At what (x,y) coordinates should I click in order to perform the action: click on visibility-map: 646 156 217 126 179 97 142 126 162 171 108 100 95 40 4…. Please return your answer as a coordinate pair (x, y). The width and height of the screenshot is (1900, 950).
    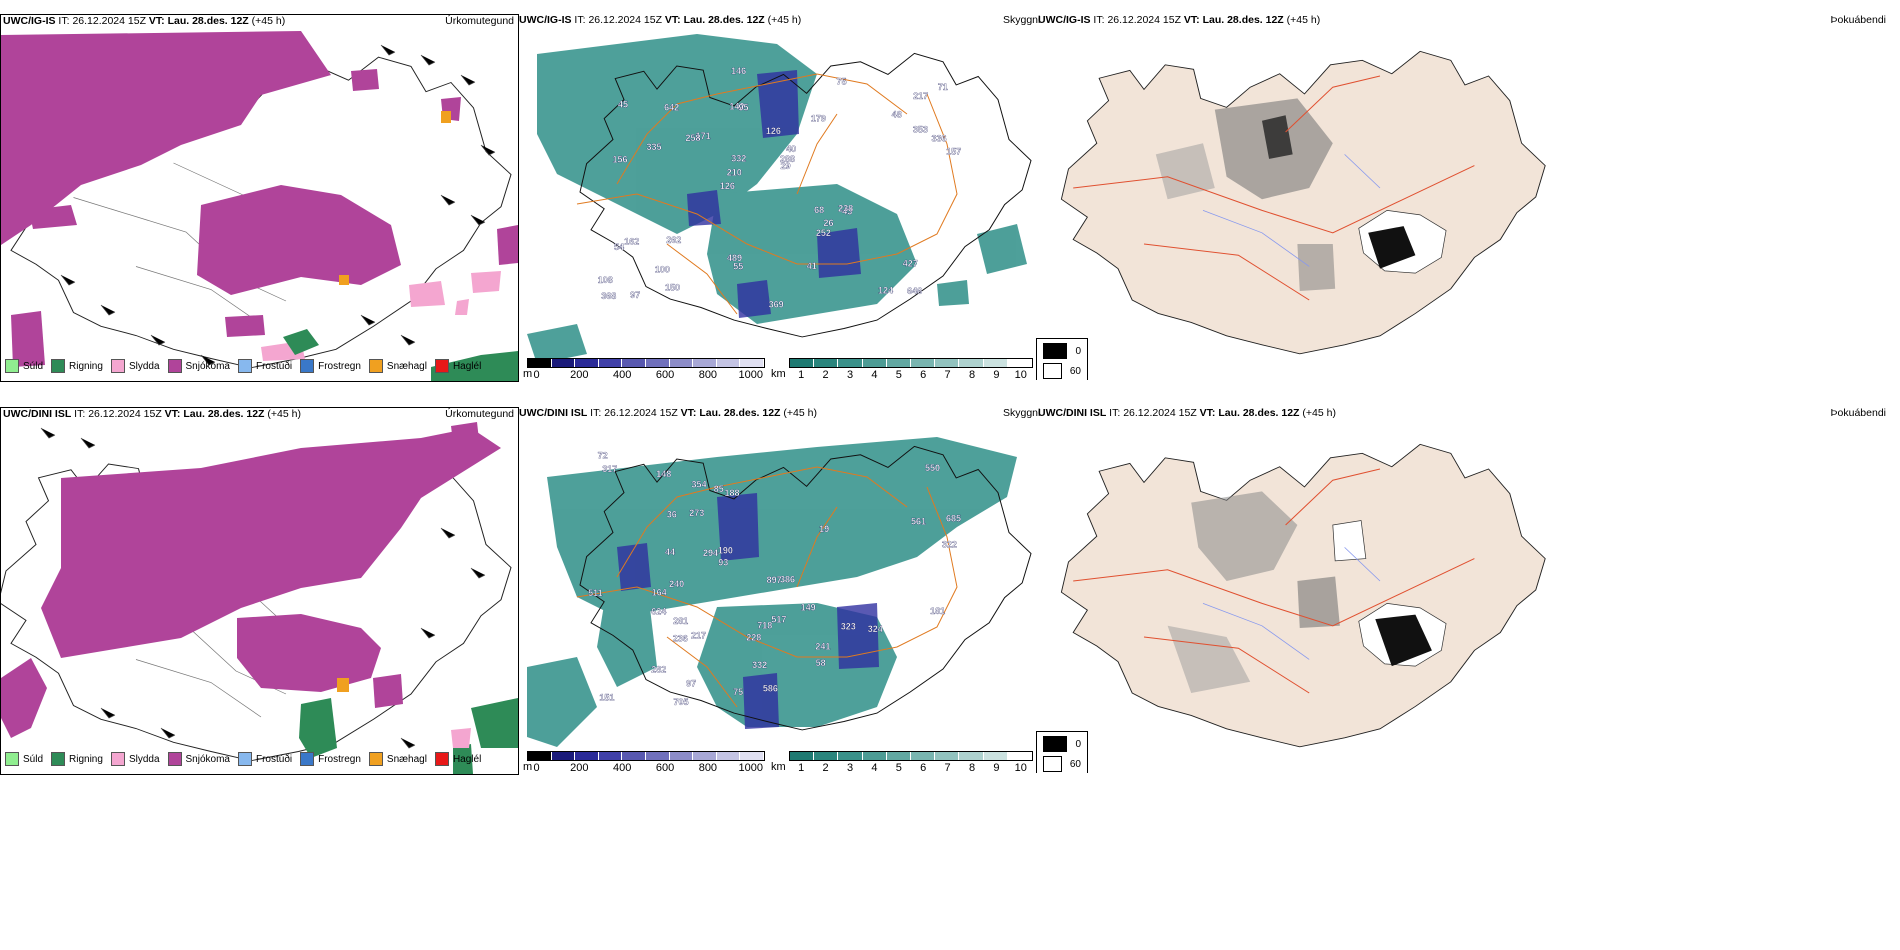
    Looking at the image, I should click on (779, 199).